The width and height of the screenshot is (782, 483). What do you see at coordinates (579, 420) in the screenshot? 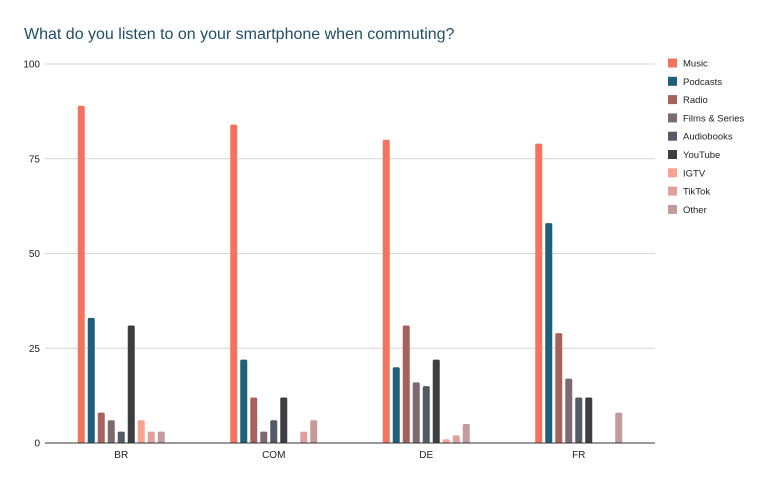
I see `bar-audiobooks-fr` at bounding box center [579, 420].